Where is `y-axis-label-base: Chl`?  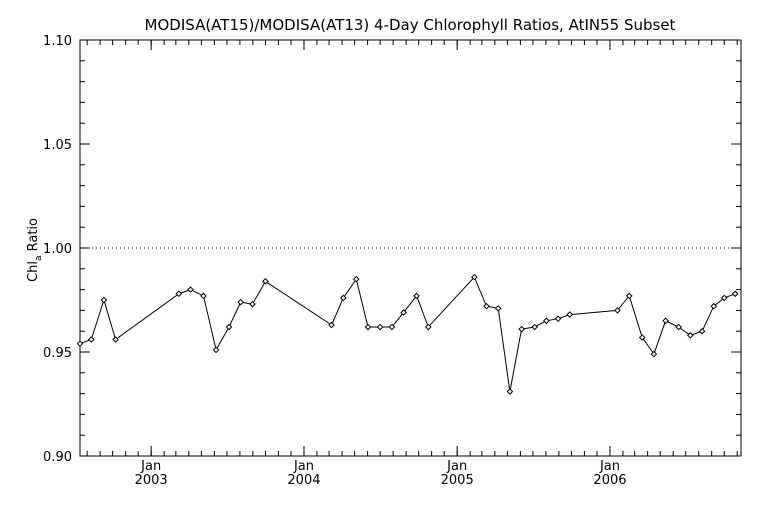
y-axis-label-base: Chl is located at coordinates (33, 271).